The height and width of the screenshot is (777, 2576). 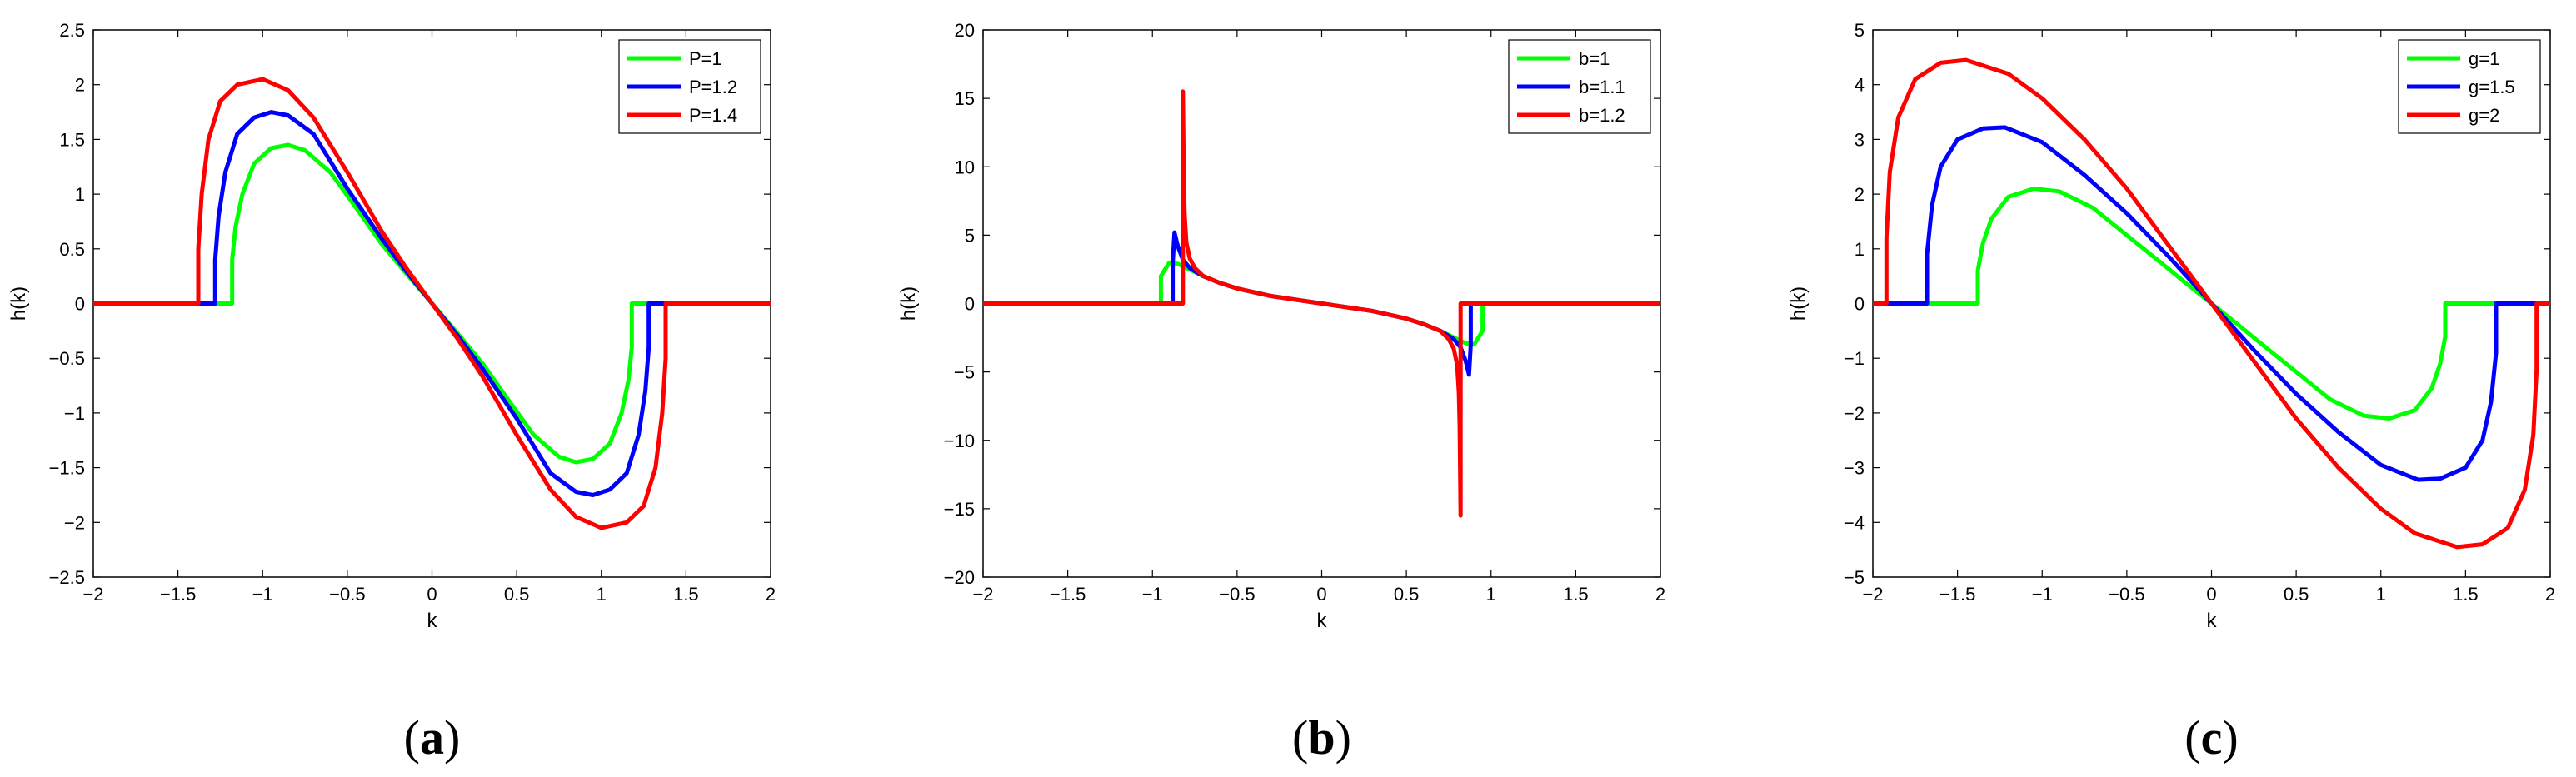 I want to click on legend: b=1 b=1.1 b=1.2, so click(x=1579, y=86).